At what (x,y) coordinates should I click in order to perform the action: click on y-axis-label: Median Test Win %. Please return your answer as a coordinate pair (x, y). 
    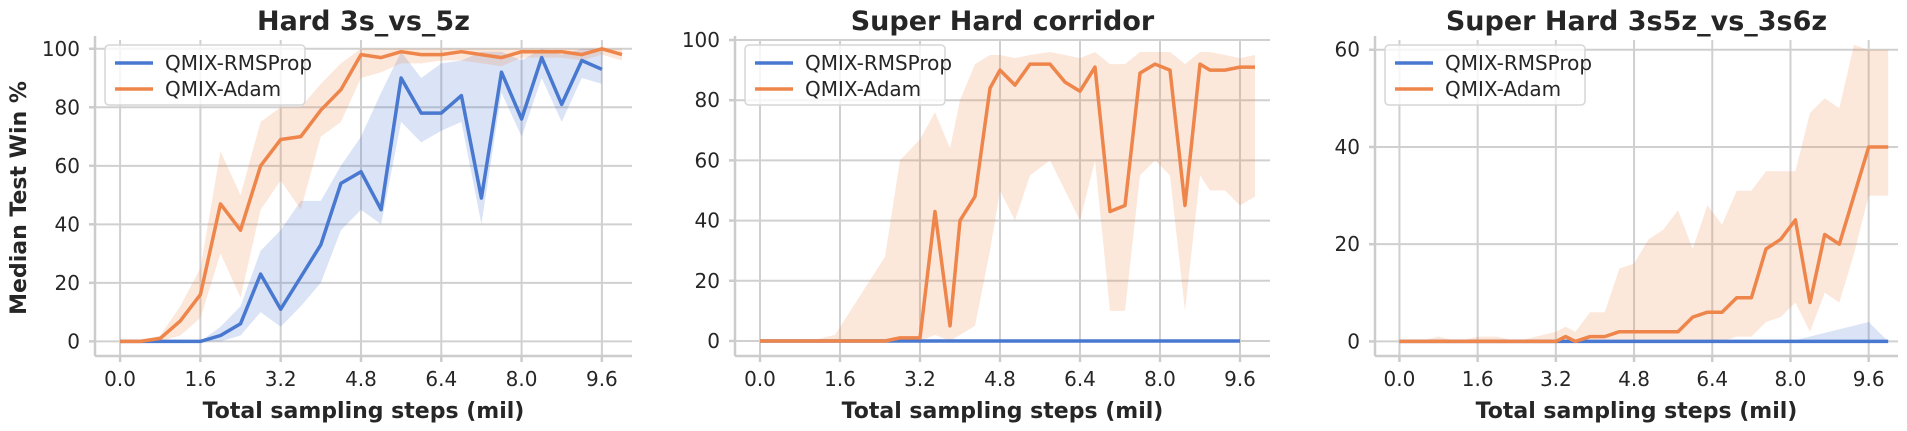
    Looking at the image, I should click on (19, 198).